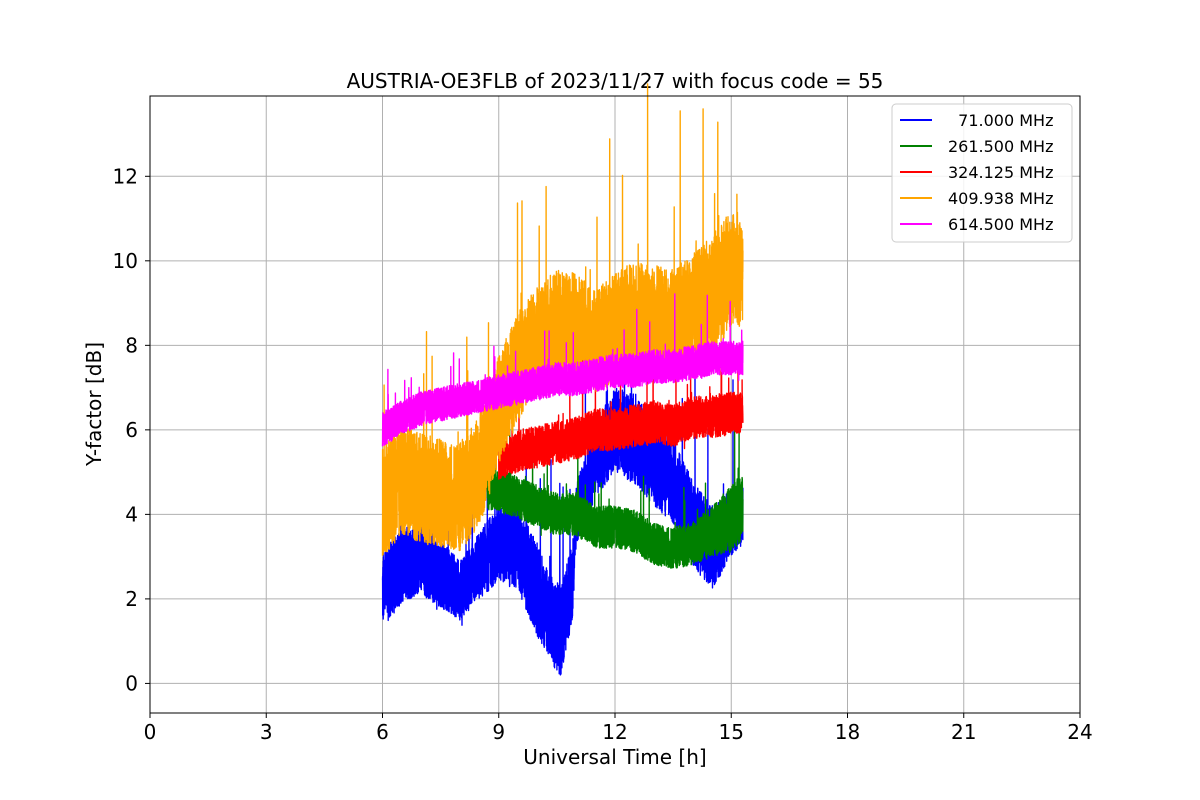  I want to click on y-tick-label: 10, so click(125, 261).